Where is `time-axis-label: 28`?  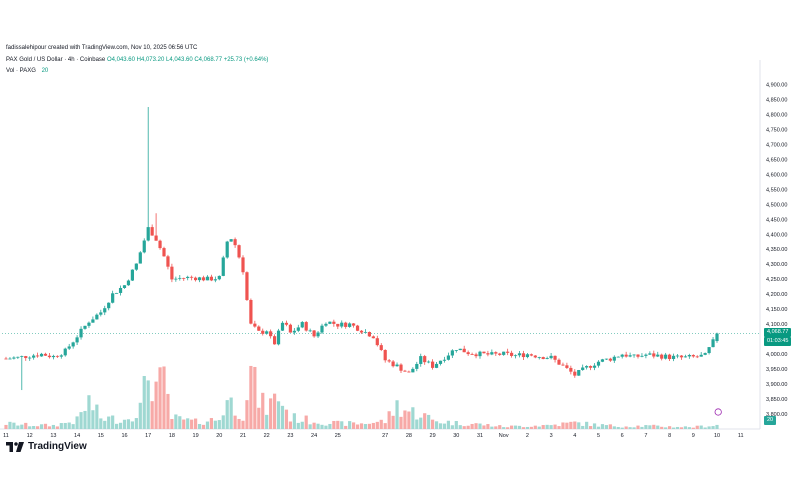 time-axis-label: 28 is located at coordinates (409, 436).